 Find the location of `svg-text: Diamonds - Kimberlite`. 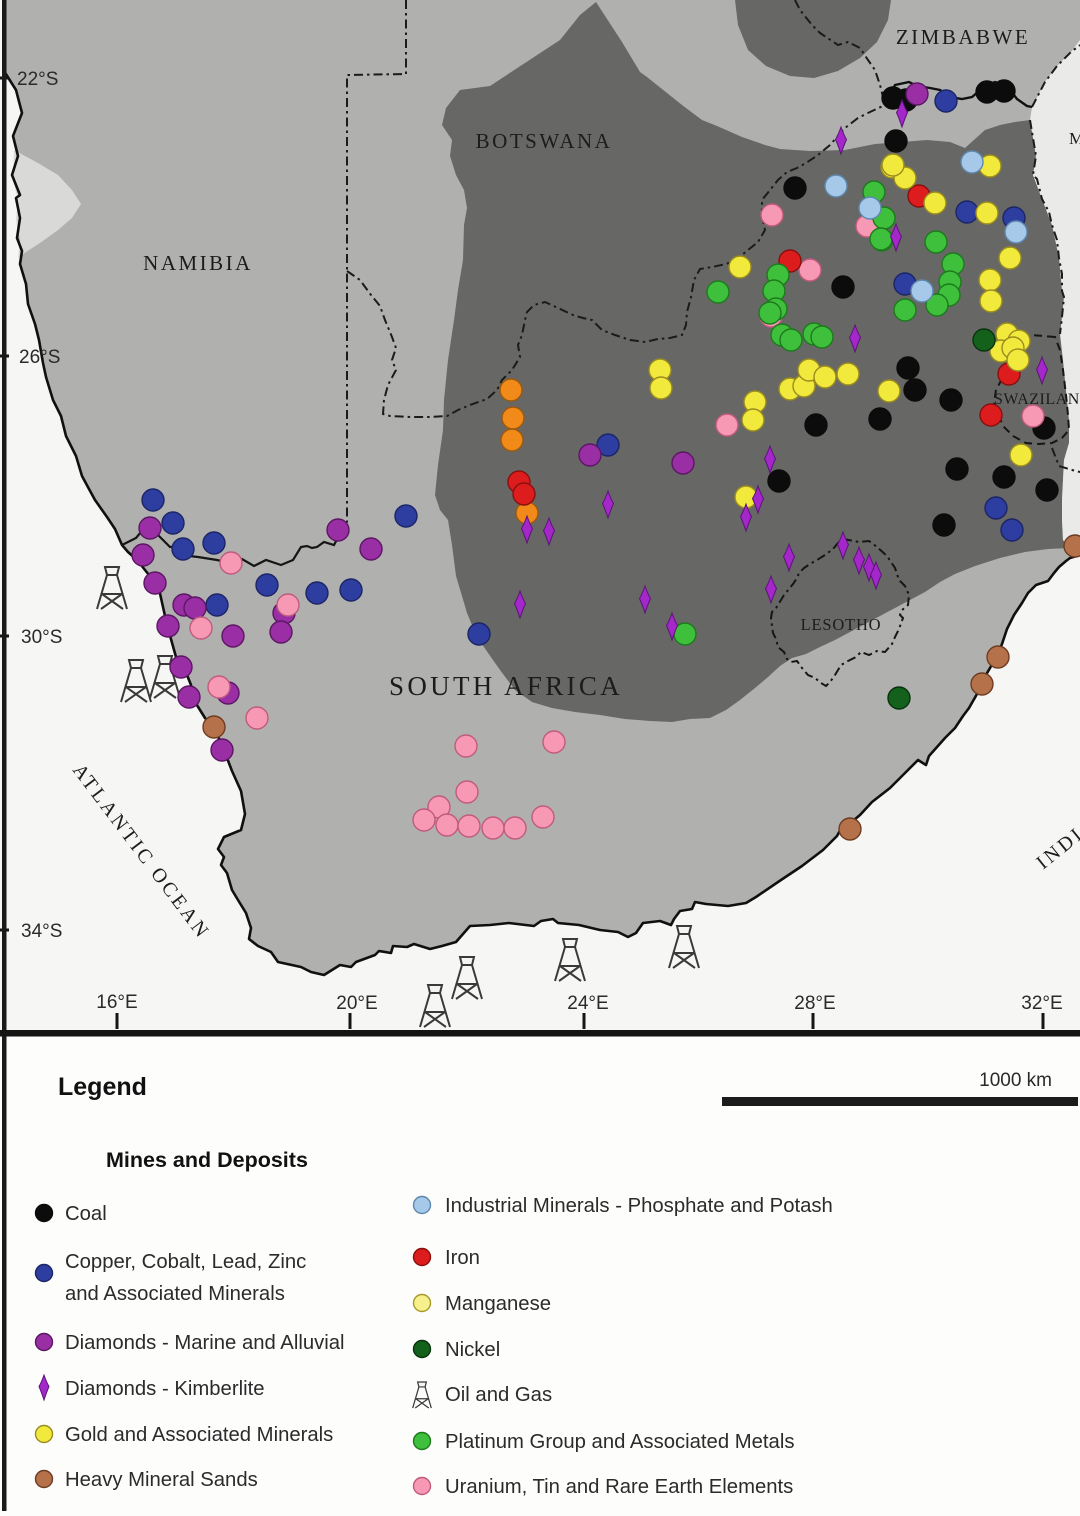

svg-text: Diamonds - Kimberlite is located at coordinates (165, 1389).